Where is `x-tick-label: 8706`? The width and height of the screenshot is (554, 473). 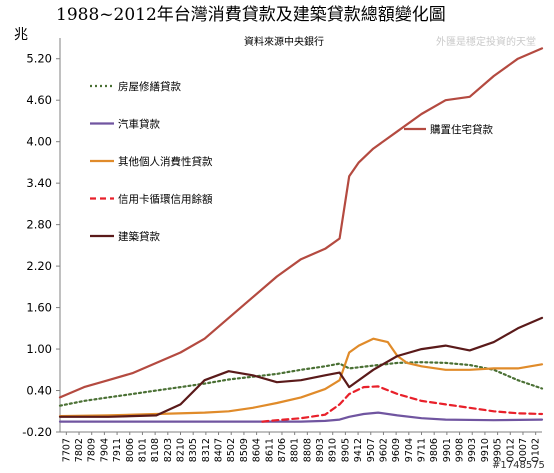
x-tick-label: 8706 is located at coordinates (282, 450).